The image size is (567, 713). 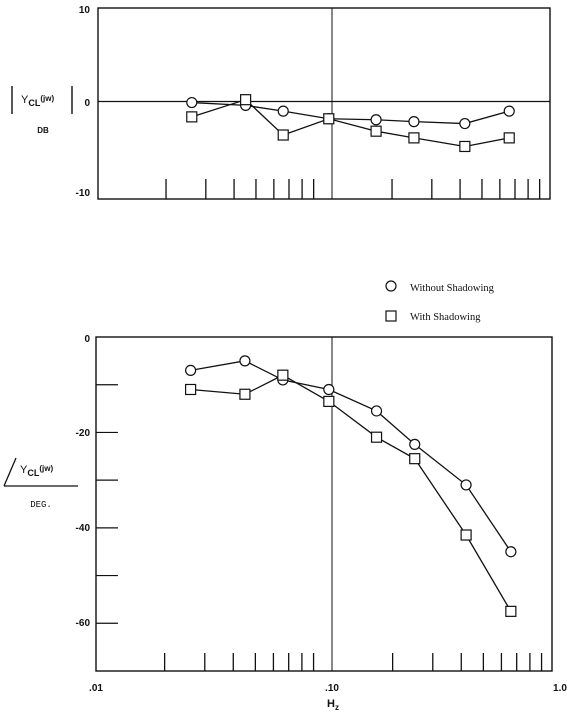 What do you see at coordinates (83, 193) in the screenshot?
I see `magnitude-ytick-label: -10` at bounding box center [83, 193].